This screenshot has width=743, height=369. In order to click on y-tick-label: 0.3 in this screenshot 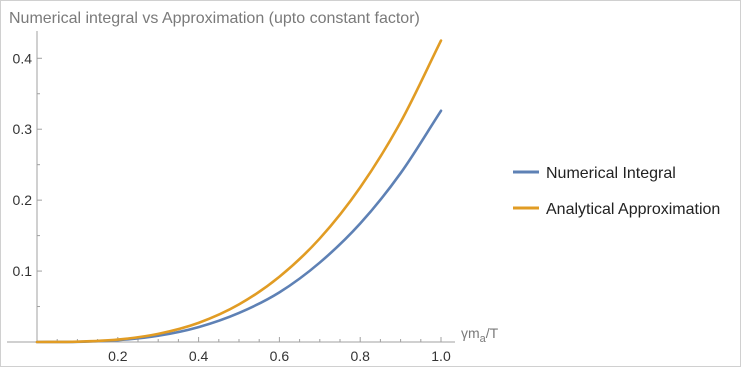, I will do `click(23, 129)`.